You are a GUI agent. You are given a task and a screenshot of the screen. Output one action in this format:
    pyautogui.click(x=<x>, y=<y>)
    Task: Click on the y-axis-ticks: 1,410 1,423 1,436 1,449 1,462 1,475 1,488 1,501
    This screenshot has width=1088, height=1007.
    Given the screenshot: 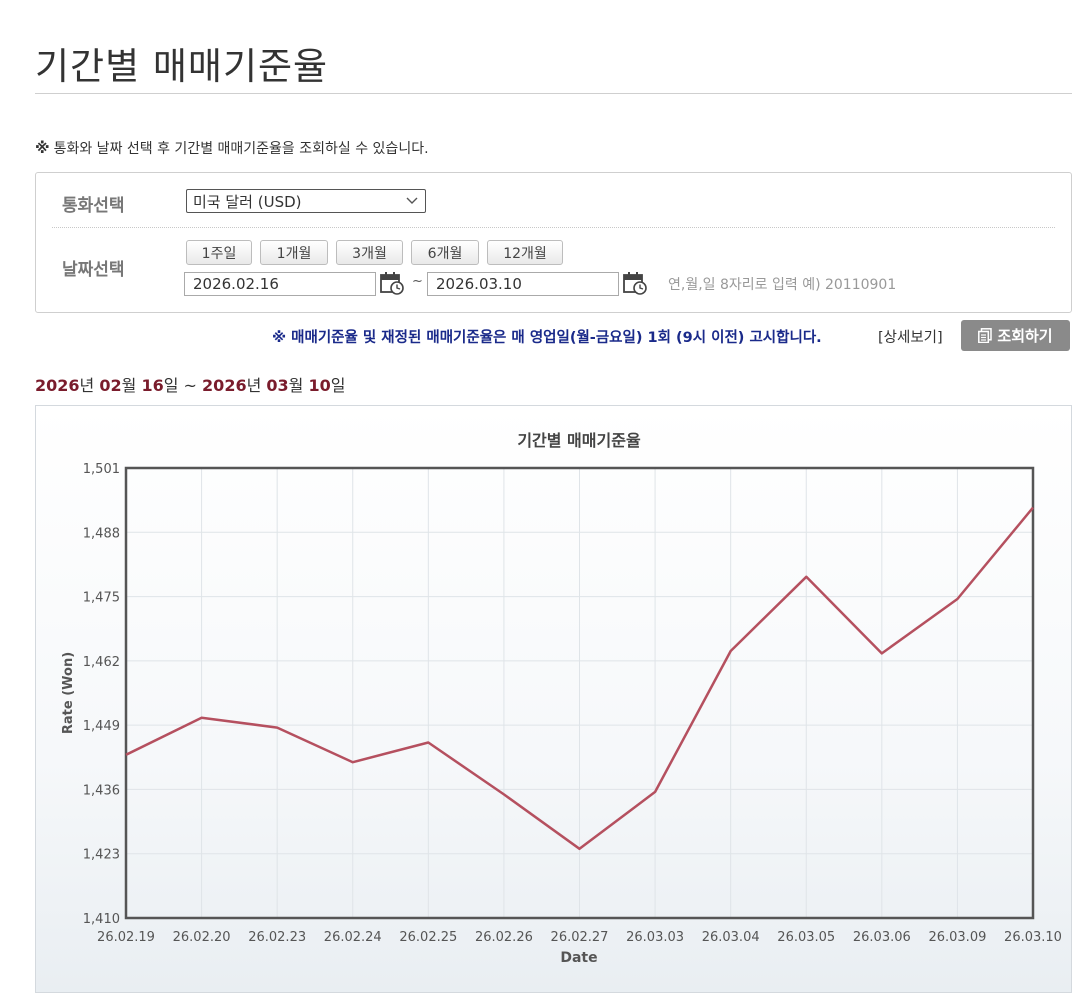 What is the action you would take?
    pyautogui.click(x=101, y=694)
    